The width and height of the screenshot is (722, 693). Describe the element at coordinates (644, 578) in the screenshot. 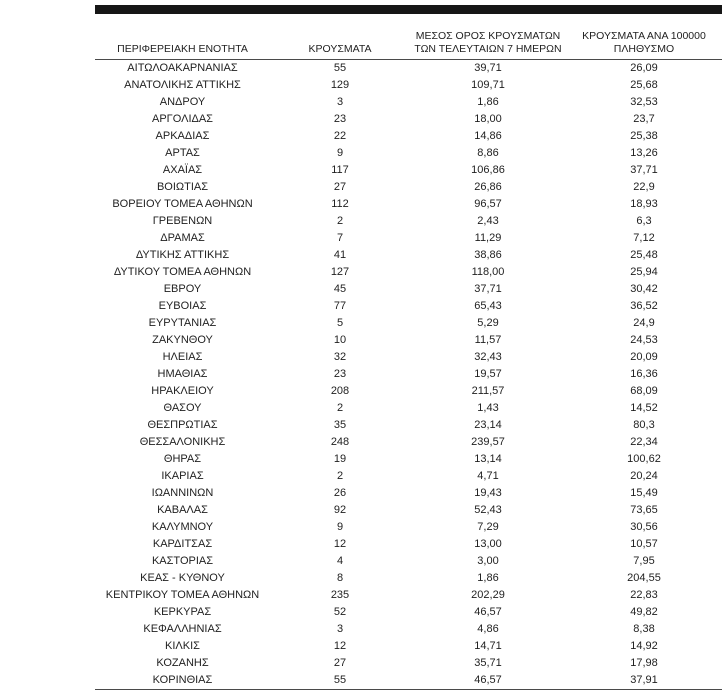

I see `per100k-cell: 204,55` at that location.